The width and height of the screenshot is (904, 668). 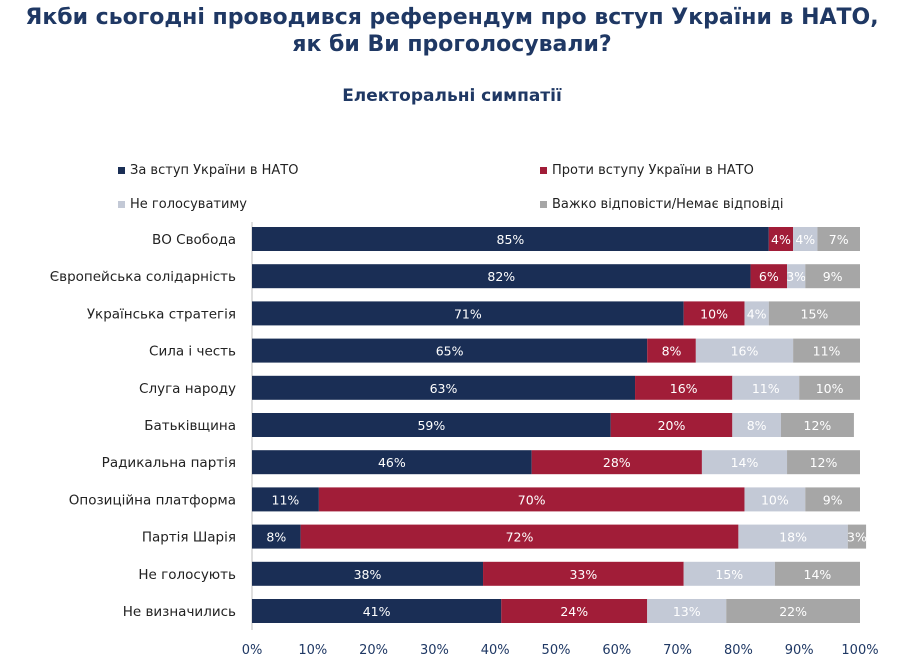 I want to click on x-tick-label: 20%, so click(x=373, y=650).